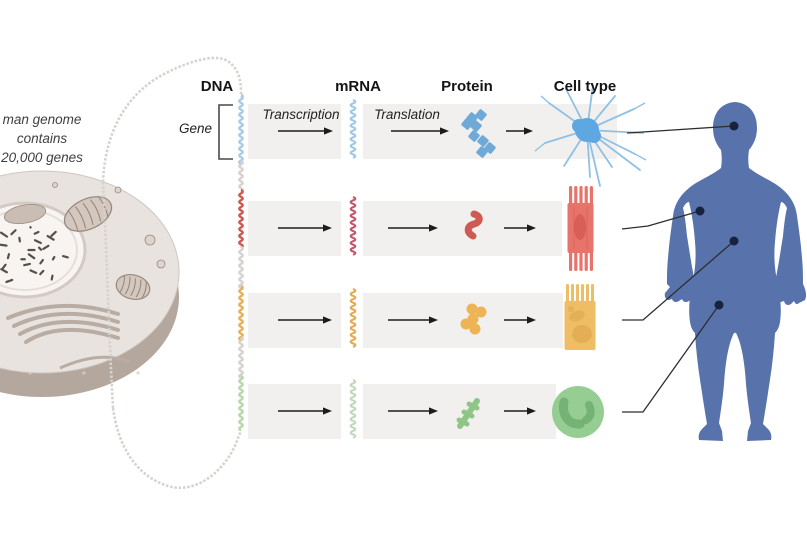 This screenshot has width=807, height=538. Describe the element at coordinates (301, 114) in the screenshot. I see `transcription-label: Transcription` at that location.